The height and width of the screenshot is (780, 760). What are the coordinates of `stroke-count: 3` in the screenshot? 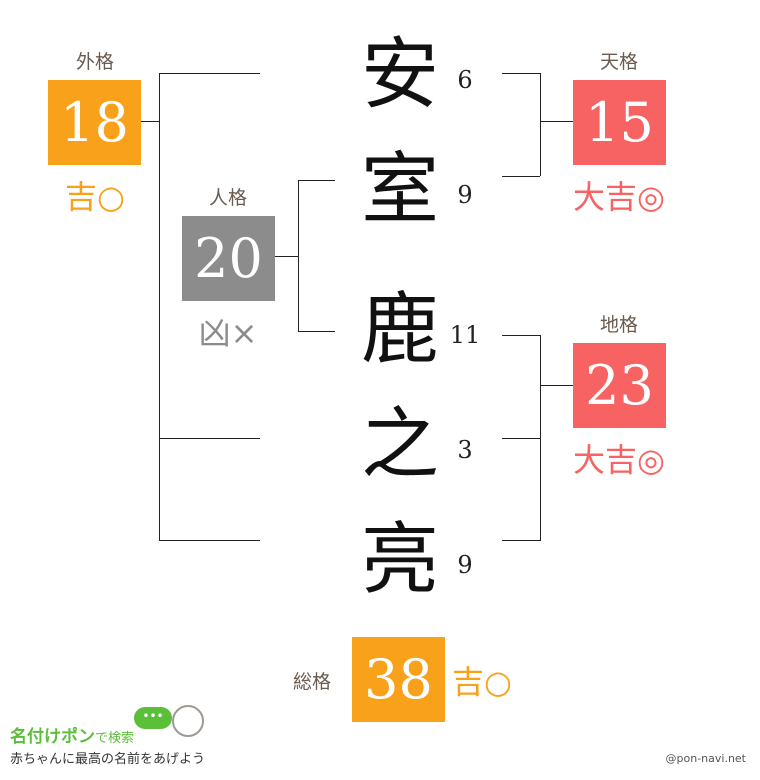 It's located at (465, 450).